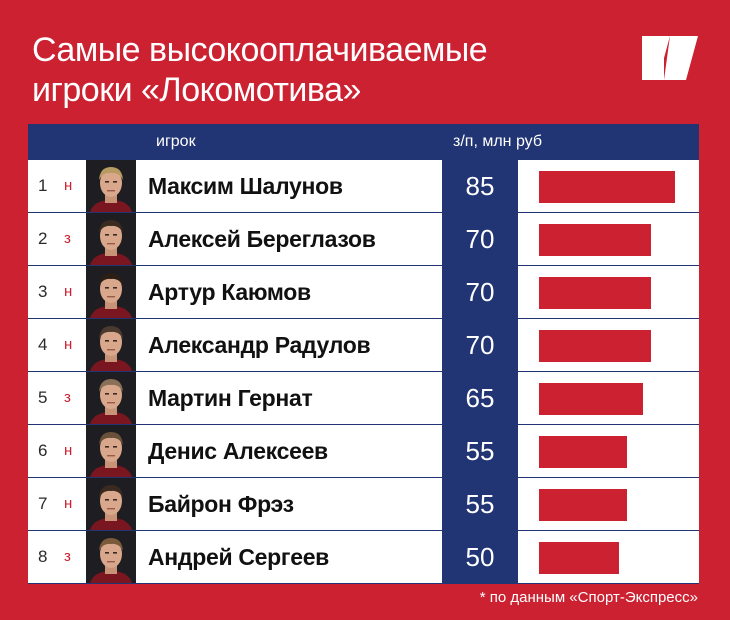 The height and width of the screenshot is (620, 730). I want to click on player-name: Алексей Береглазов, so click(262, 239).